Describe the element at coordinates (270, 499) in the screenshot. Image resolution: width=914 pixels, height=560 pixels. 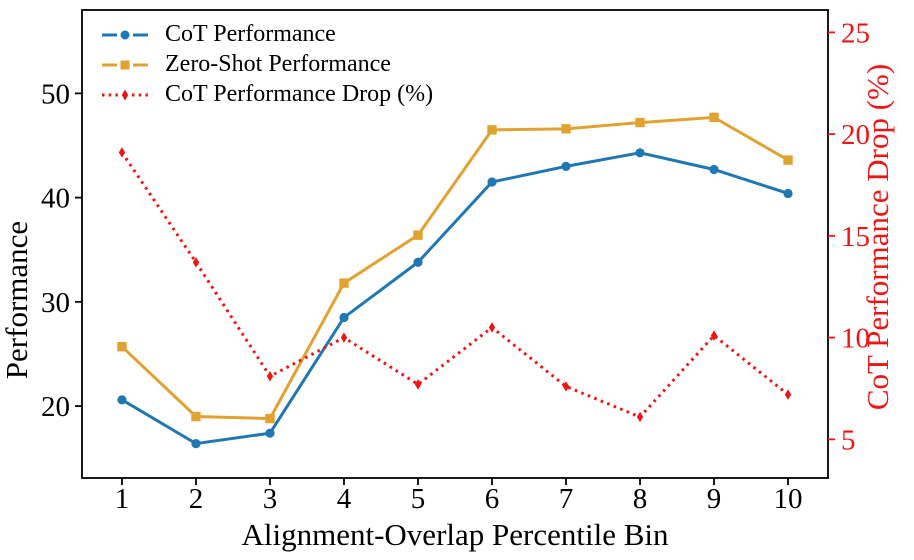
I see `x-axis-tick-label: 3` at that location.